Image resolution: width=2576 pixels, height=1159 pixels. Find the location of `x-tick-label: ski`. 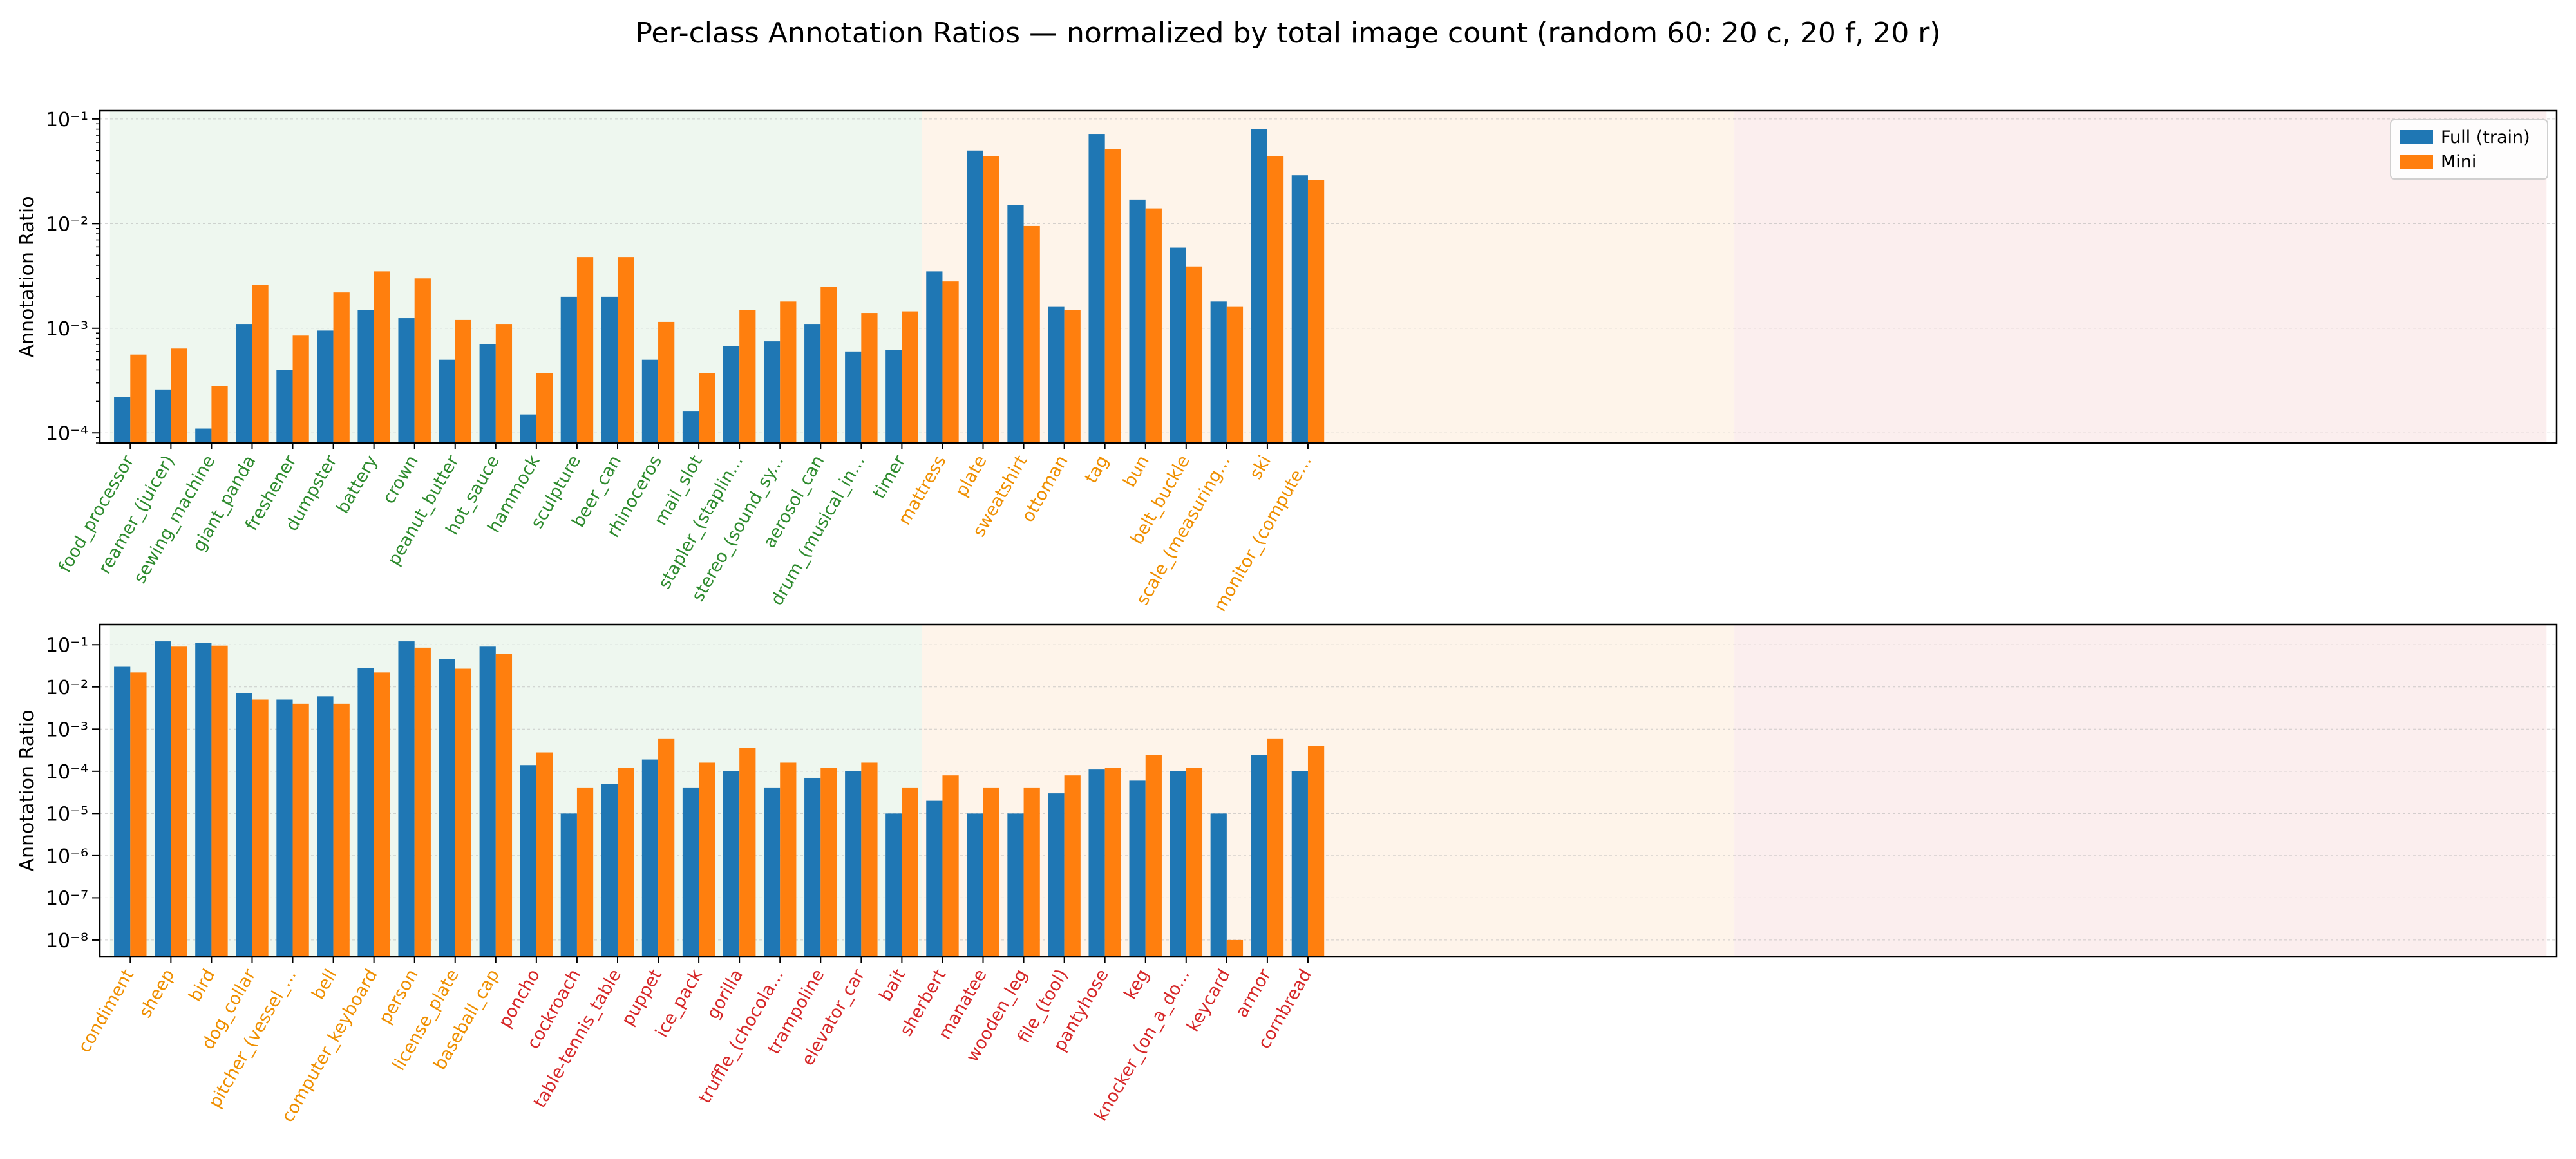

x-tick-label: ski is located at coordinates (1260, 467).